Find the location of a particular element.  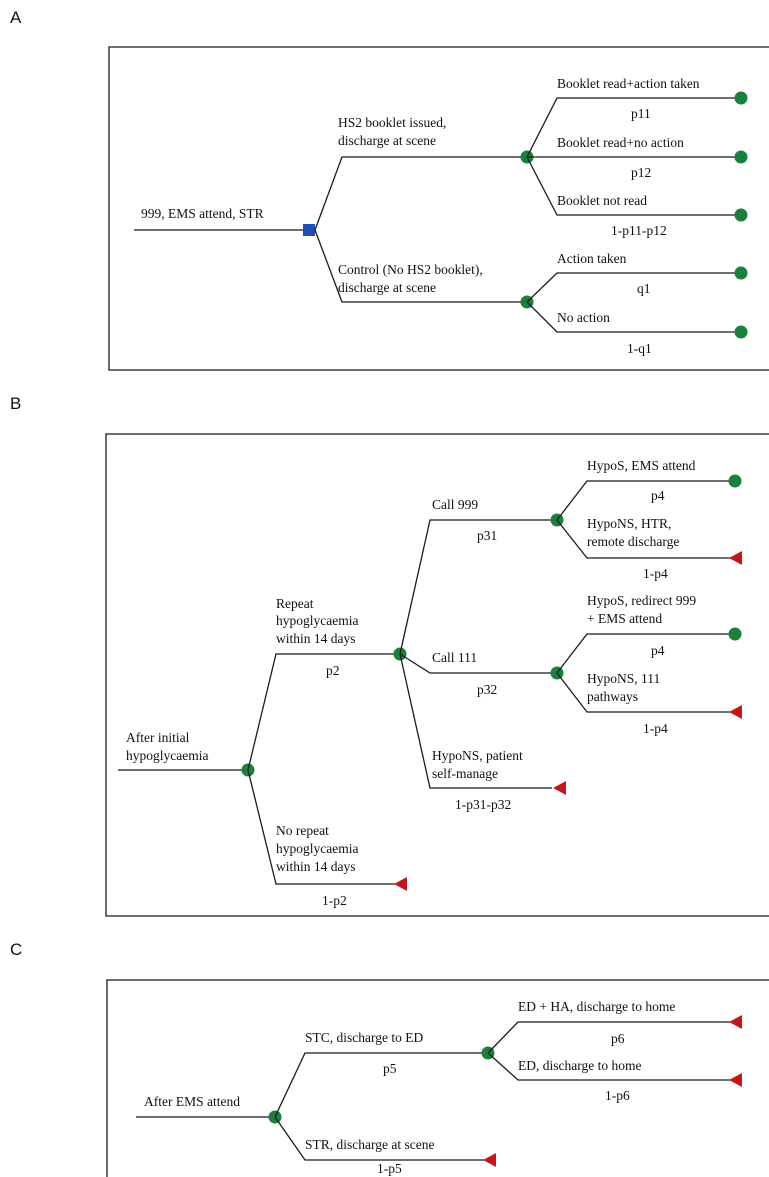

a-branch-booklet-line1: HS2 booklet issued, is located at coordinates (392, 122).